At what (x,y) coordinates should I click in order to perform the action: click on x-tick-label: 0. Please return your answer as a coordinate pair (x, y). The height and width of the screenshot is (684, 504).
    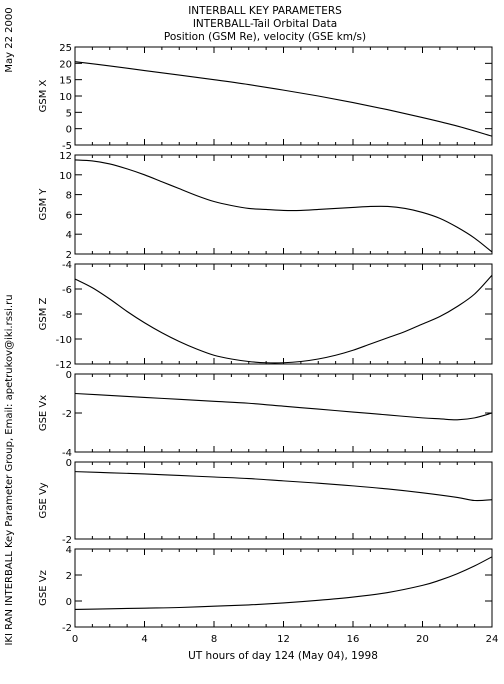
    Looking at the image, I should click on (75, 639).